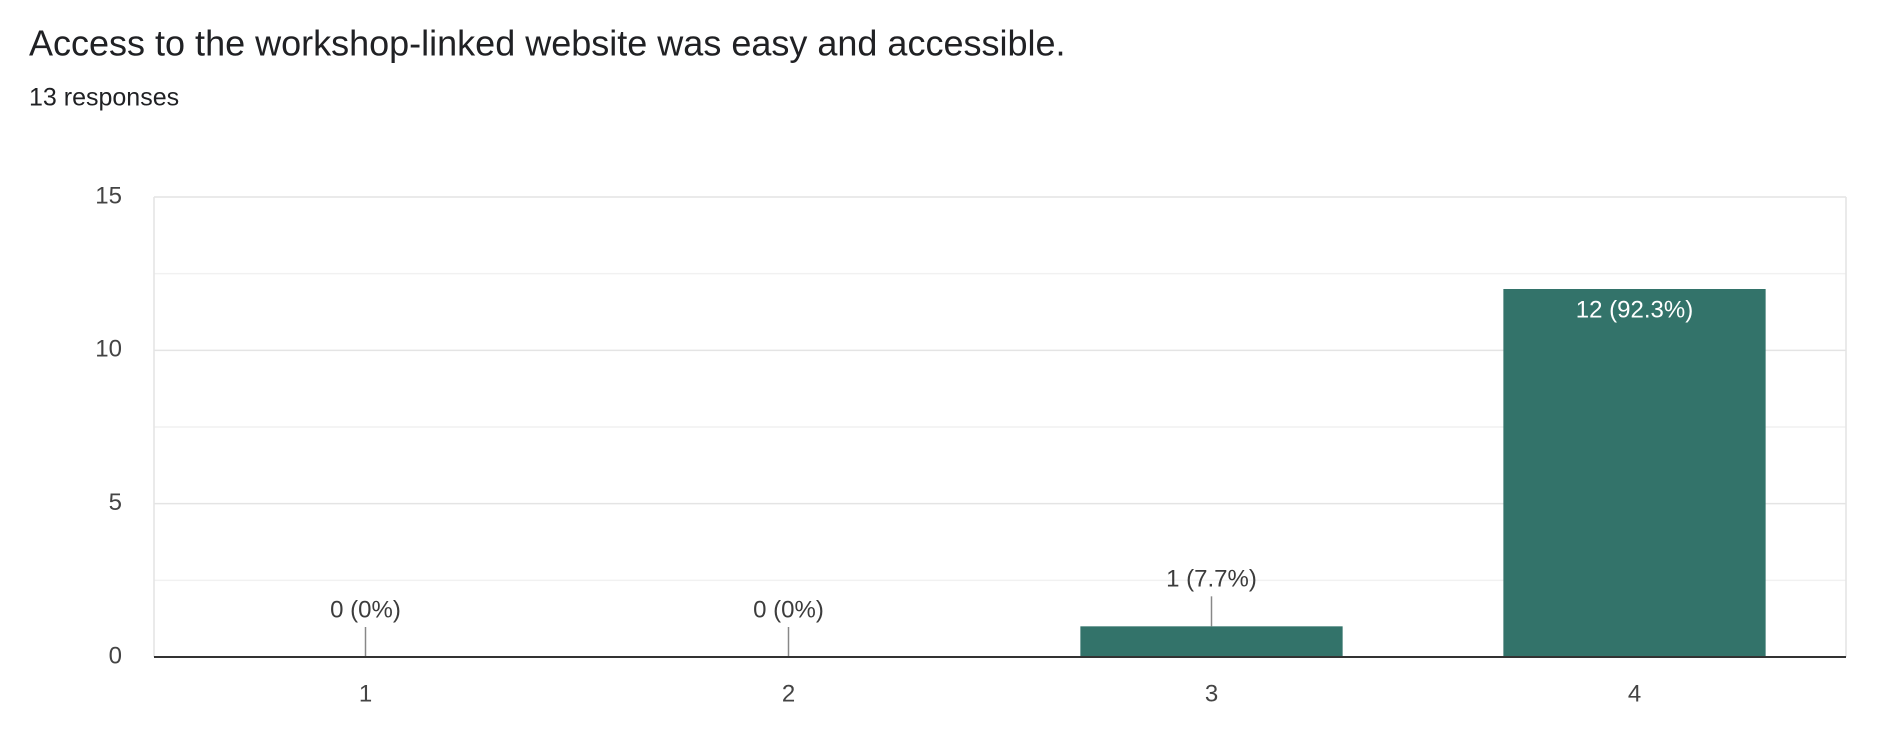  Describe the element at coordinates (1211, 579) in the screenshot. I see `value-label: 1 (7.7%)` at that location.